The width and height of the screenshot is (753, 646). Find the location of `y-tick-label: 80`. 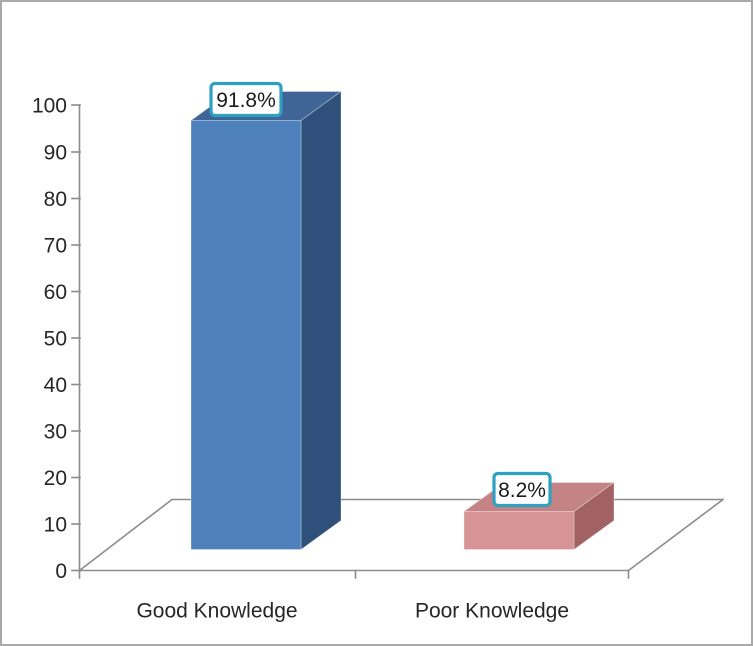

y-tick-label: 80 is located at coordinates (55, 199).